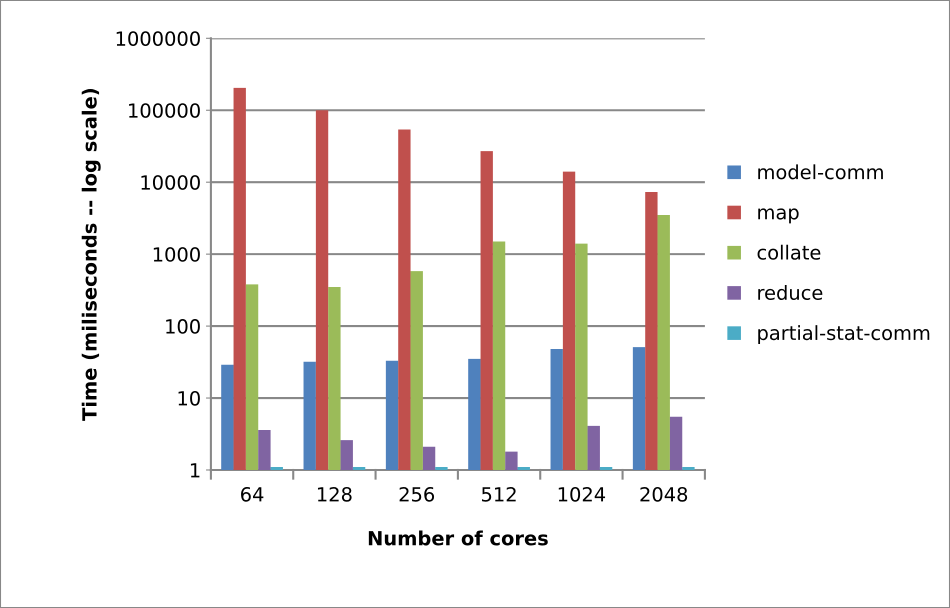  I want to click on legend-label: model-comm, so click(820, 172).